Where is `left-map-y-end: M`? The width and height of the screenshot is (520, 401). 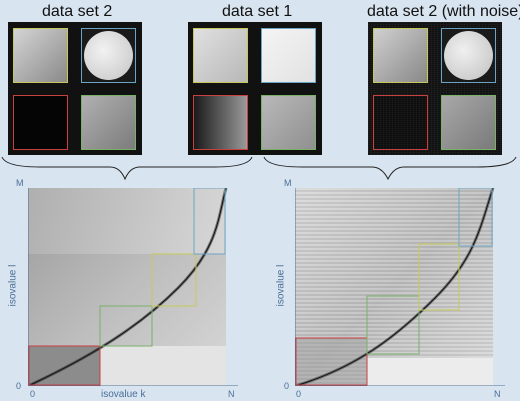
left-map-y-end: M is located at coordinates (20, 183).